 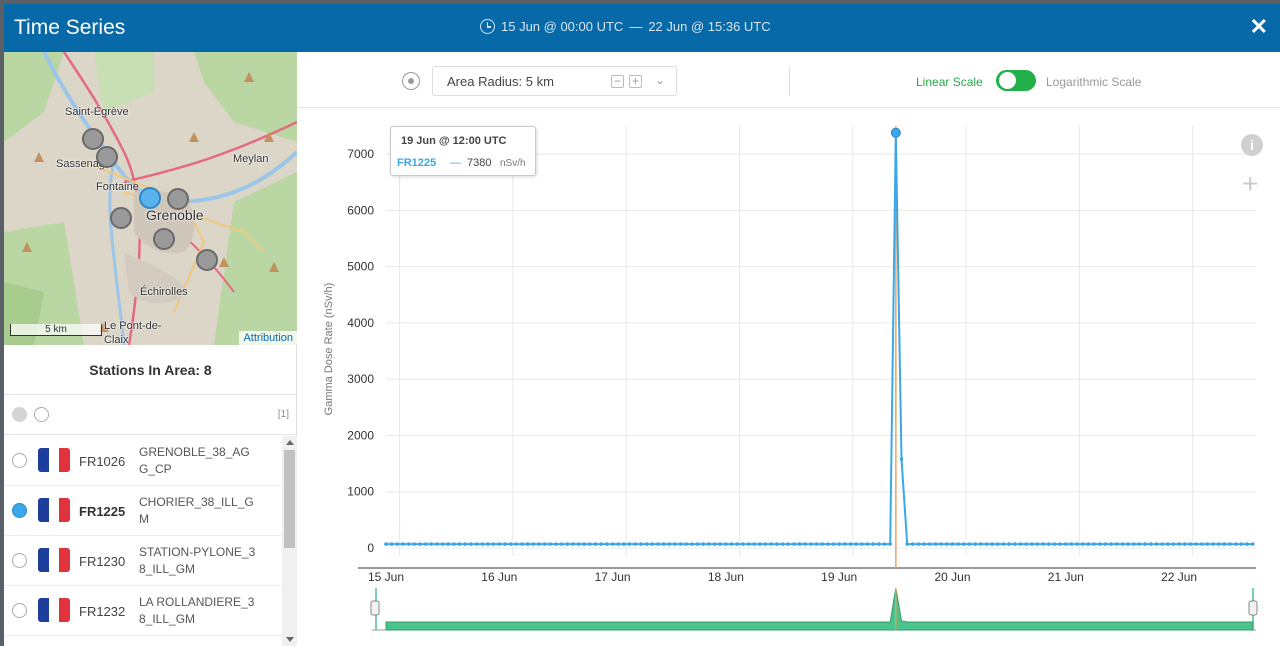 What do you see at coordinates (70, 27) in the screenshot?
I see `window-title: Time Series` at bounding box center [70, 27].